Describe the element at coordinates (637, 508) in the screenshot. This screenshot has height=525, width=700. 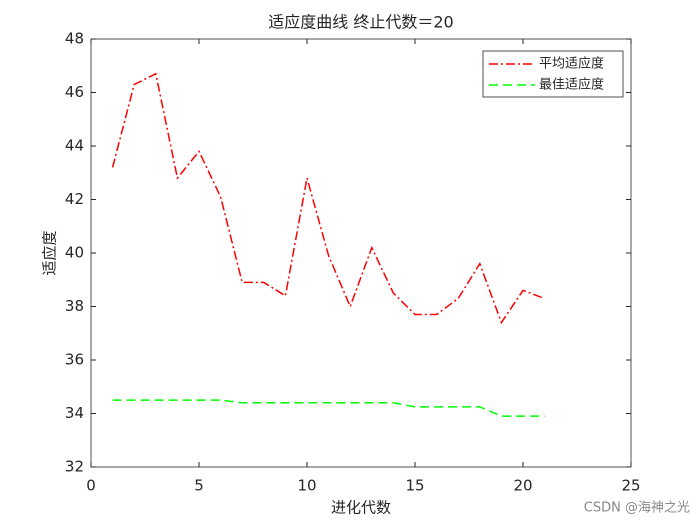
I see `watermark: CSDN @海神之光` at that location.